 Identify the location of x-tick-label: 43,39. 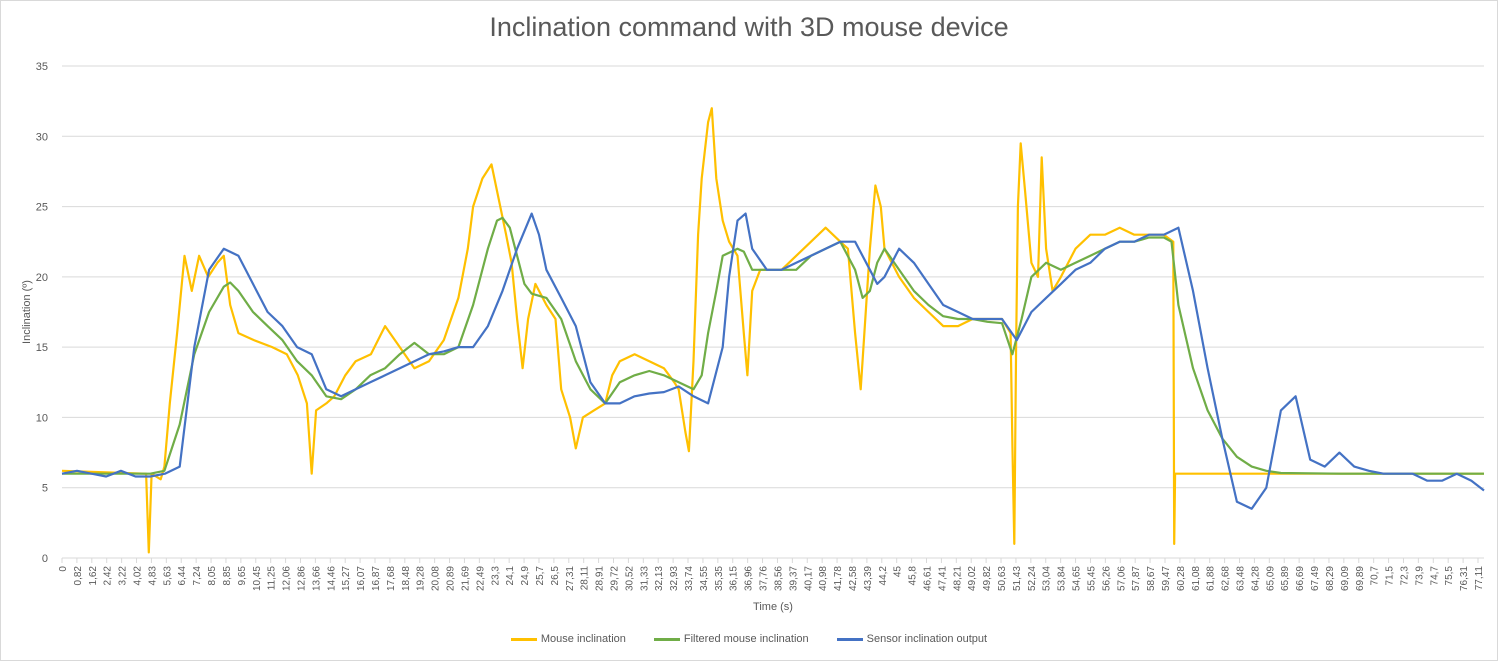
(868, 578).